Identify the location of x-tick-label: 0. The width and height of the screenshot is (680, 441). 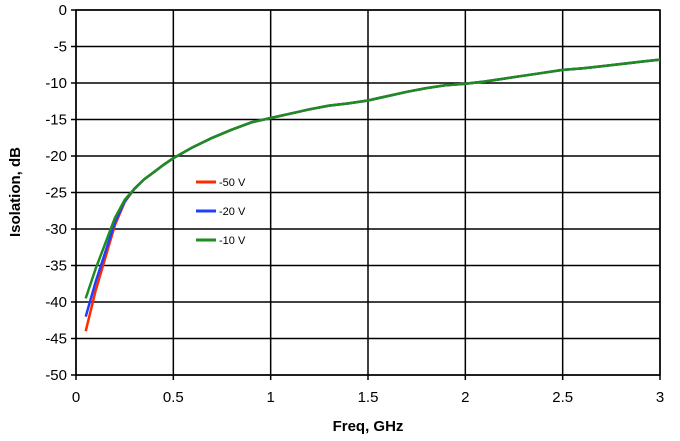
(76, 397).